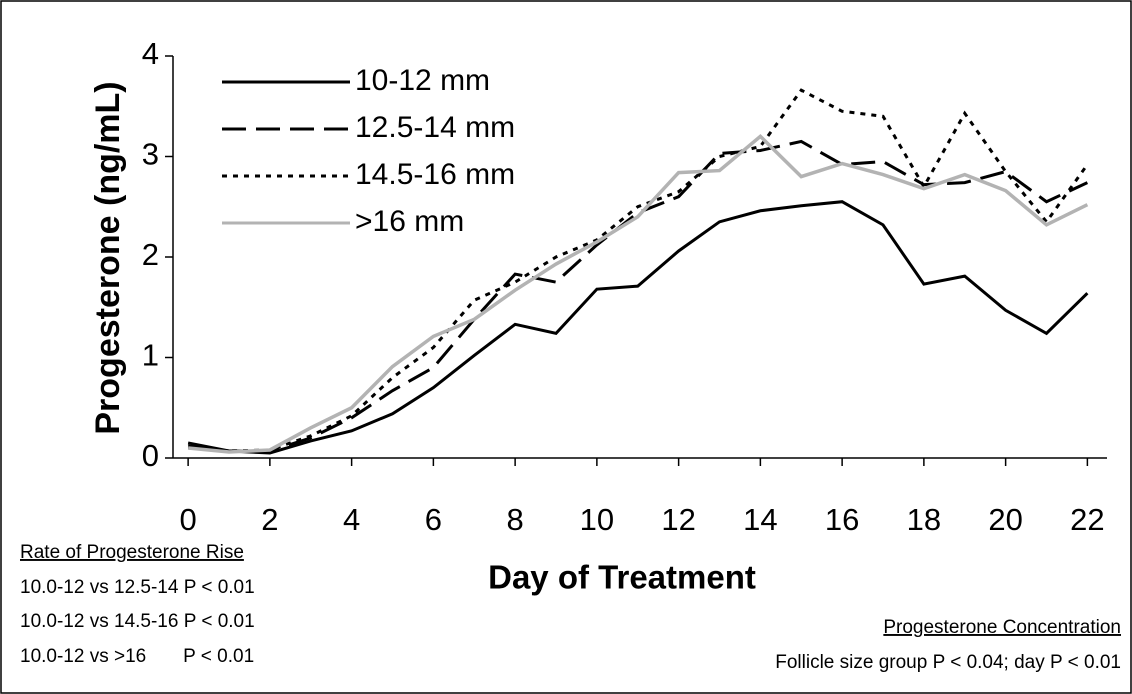  Describe the element at coordinates (760, 519) in the screenshot. I see `x-tick-label: 14` at that location.